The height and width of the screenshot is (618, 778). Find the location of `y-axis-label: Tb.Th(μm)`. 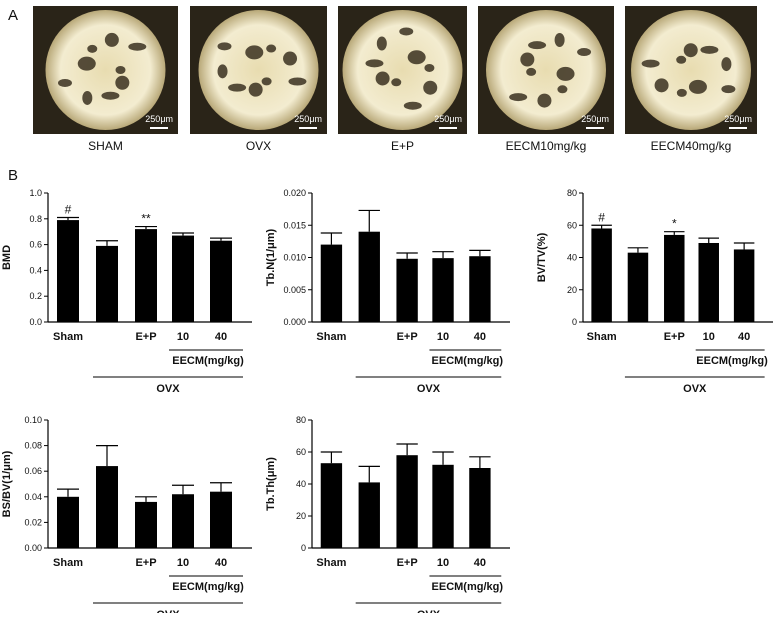

y-axis-label: Tb.Th(μm) is located at coordinates (271, 484).